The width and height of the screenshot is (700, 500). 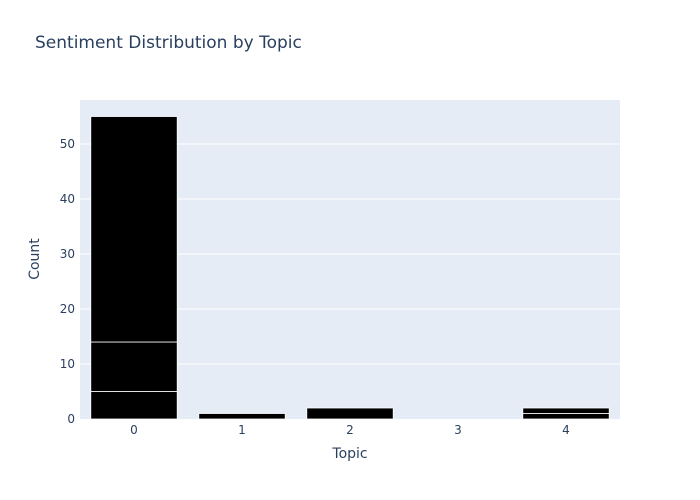 I want to click on y-tick-labels: 0 10 20 30 40 50, so click(x=67, y=281).